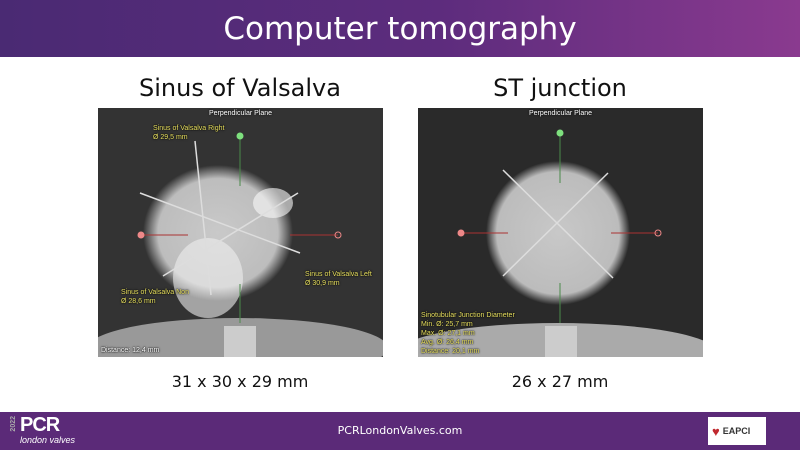 The height and width of the screenshot is (450, 800). What do you see at coordinates (155, 297) in the screenshot?
I see `label-non-cusp: Sinus of Valsalva Non Ø 28,6 mm` at bounding box center [155, 297].